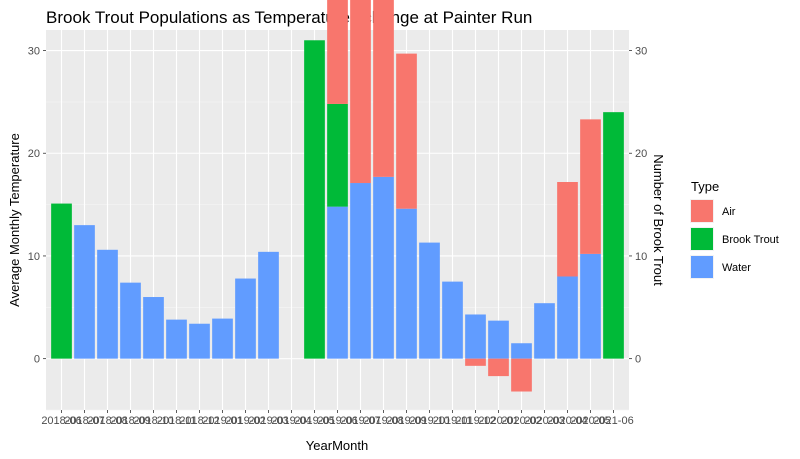 The image size is (800, 459). What do you see at coordinates (37, 206) in the screenshot?
I see `y-axis: 0 10 20 30` at bounding box center [37, 206].